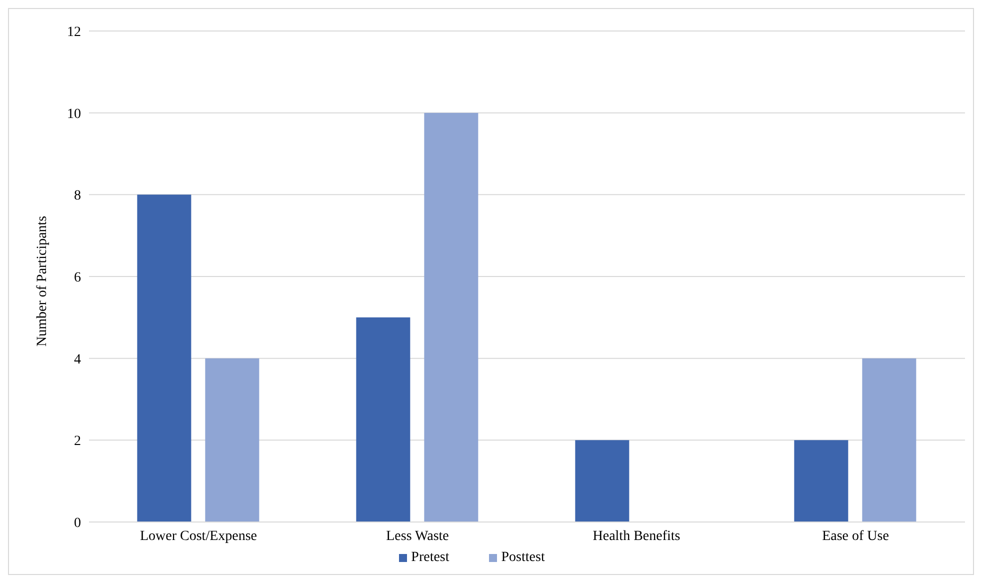 The height and width of the screenshot is (583, 982). I want to click on x-tick-label: Lower Cost/Expense, so click(199, 536).